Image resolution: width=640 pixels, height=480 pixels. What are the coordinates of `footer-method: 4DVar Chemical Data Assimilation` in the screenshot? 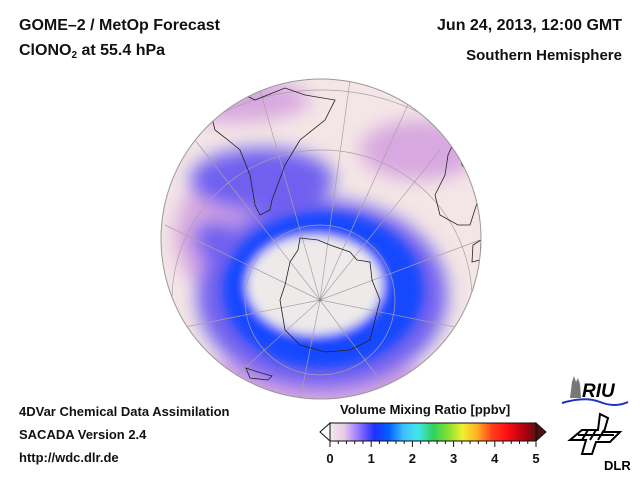 It's located at (124, 411).